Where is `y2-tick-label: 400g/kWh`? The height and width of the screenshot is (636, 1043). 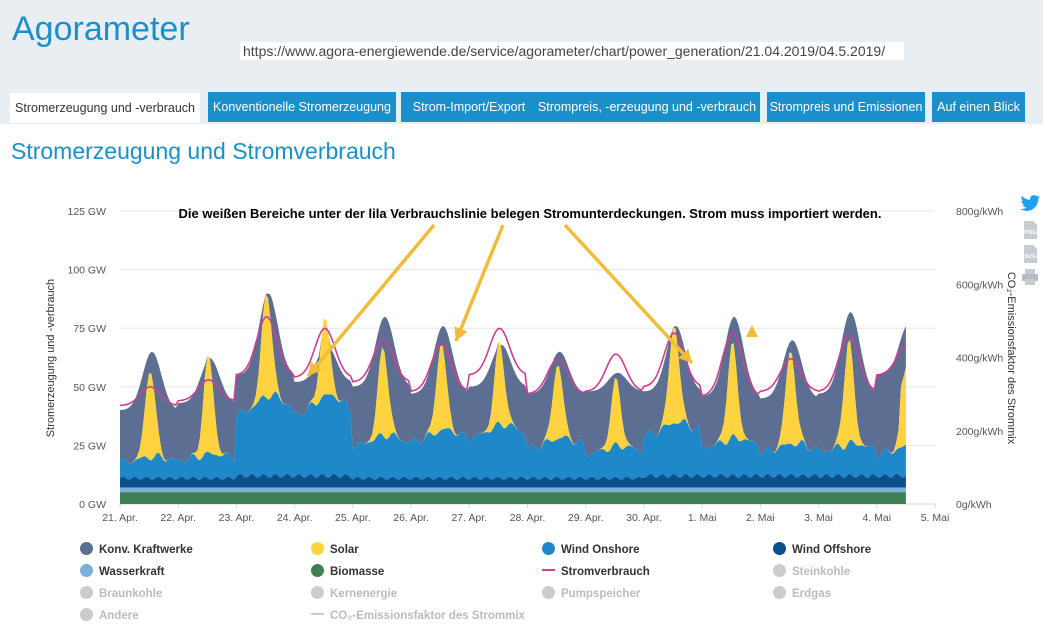
y2-tick-label: 400g/kWh is located at coordinates (979, 359).